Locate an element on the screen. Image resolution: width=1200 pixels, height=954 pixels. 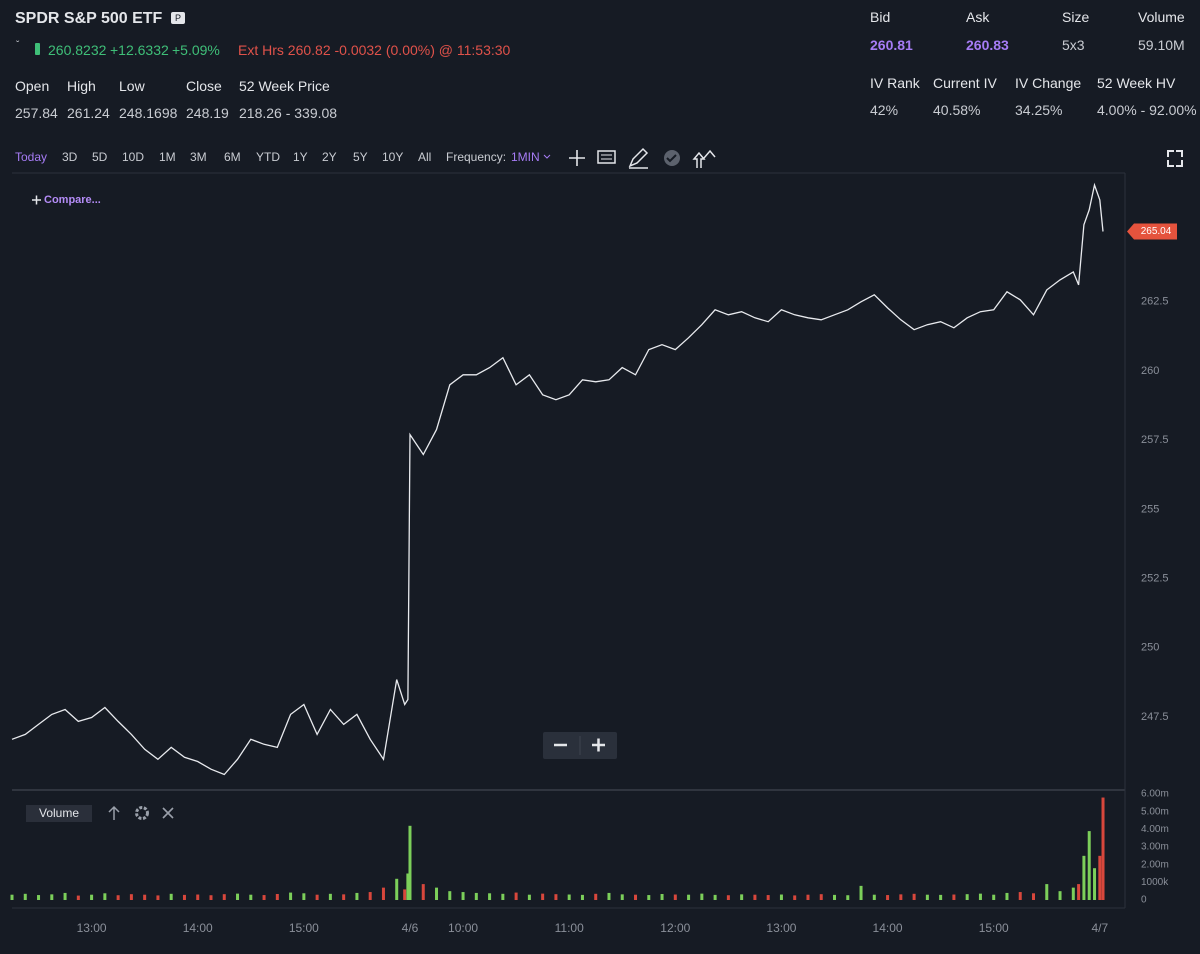
range-button: 2Y is located at coordinates (329, 157).